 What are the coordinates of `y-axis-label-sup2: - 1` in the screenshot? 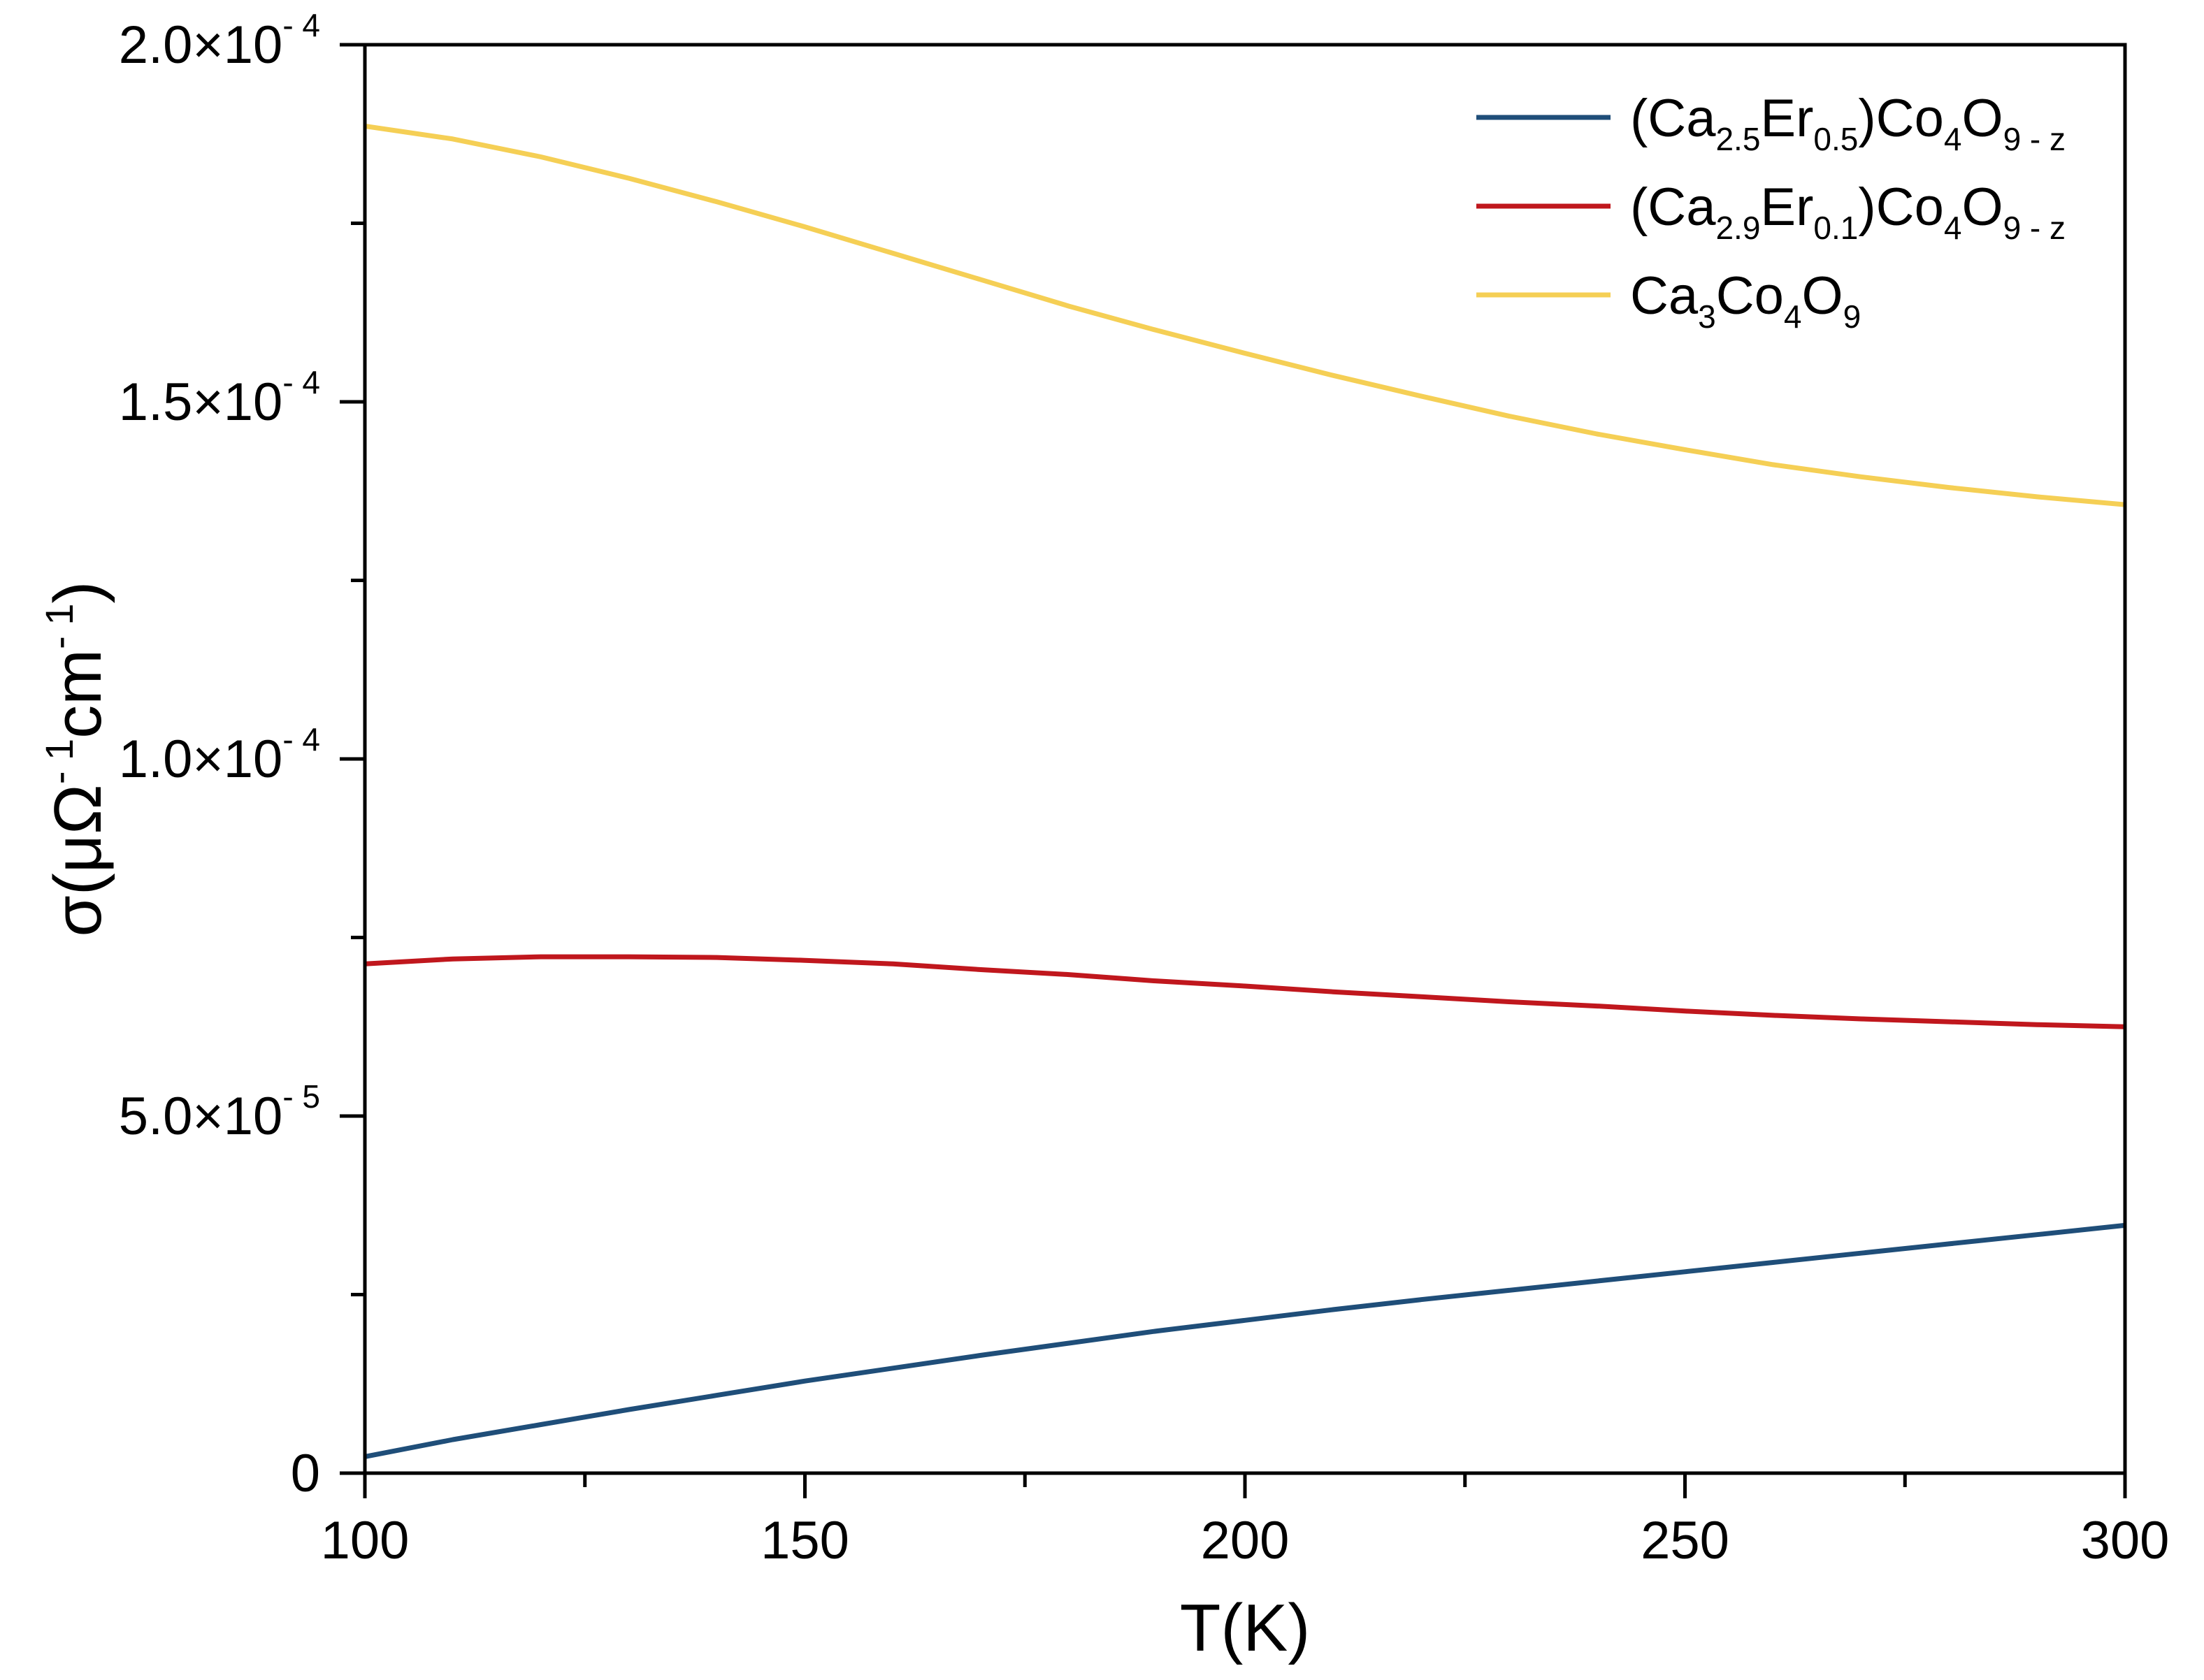 It's located at (59, 626).